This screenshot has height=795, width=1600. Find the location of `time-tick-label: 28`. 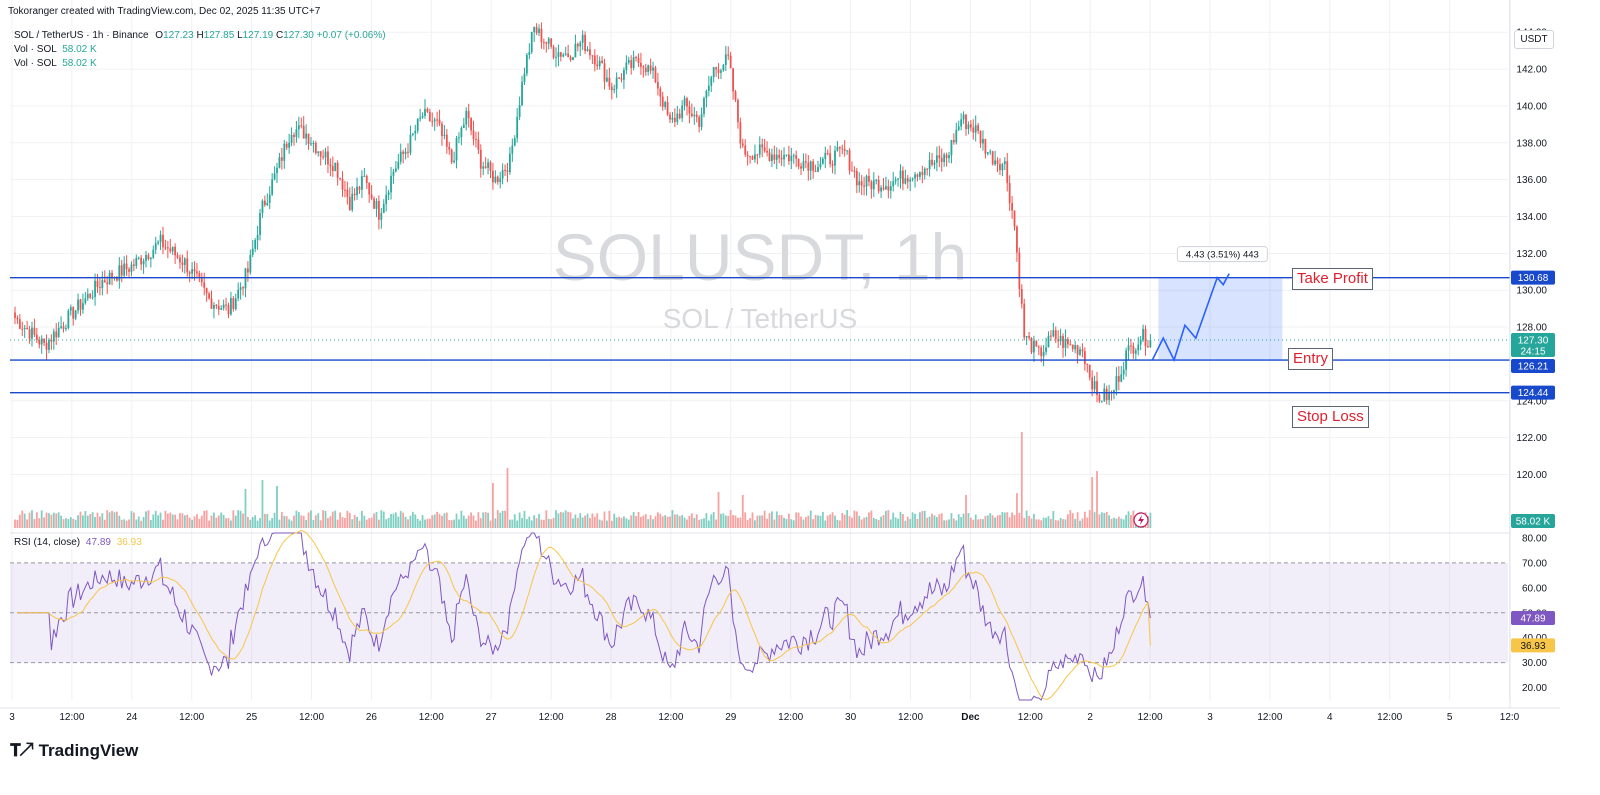

time-tick-label: 28 is located at coordinates (611, 717).